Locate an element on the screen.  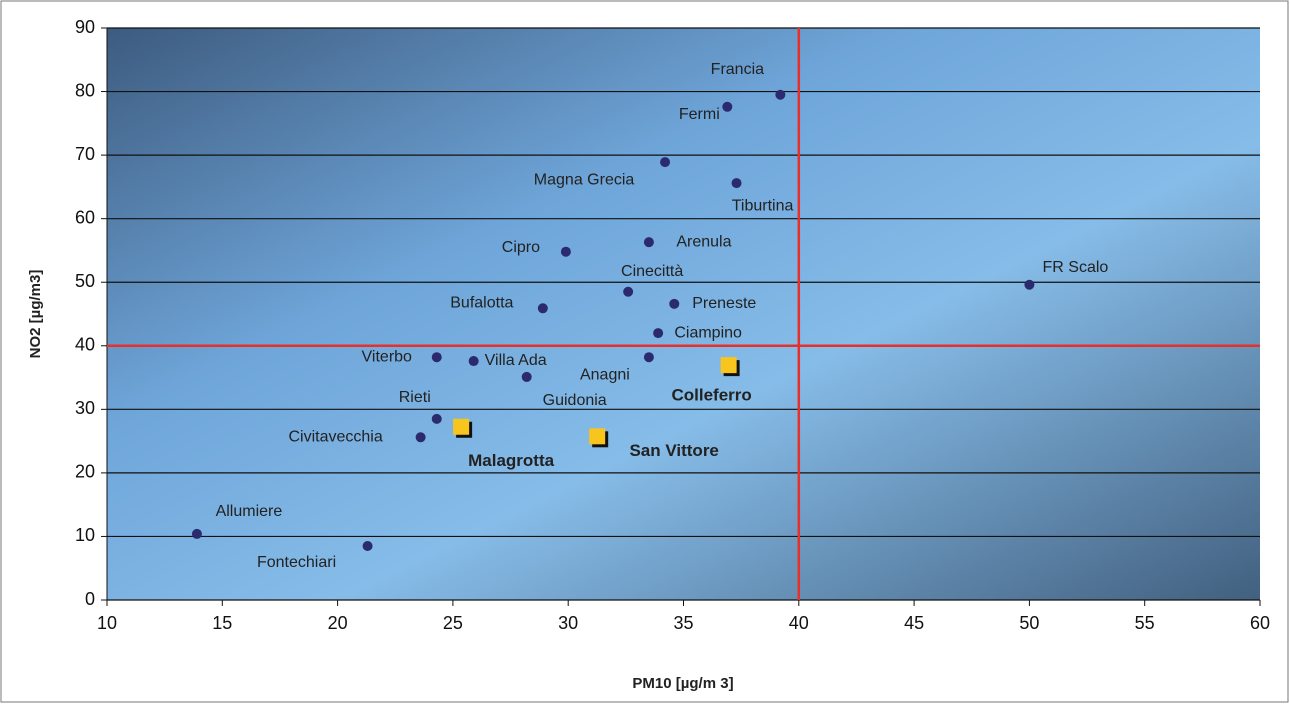
x-tick-label: 60 is located at coordinates (1260, 623).